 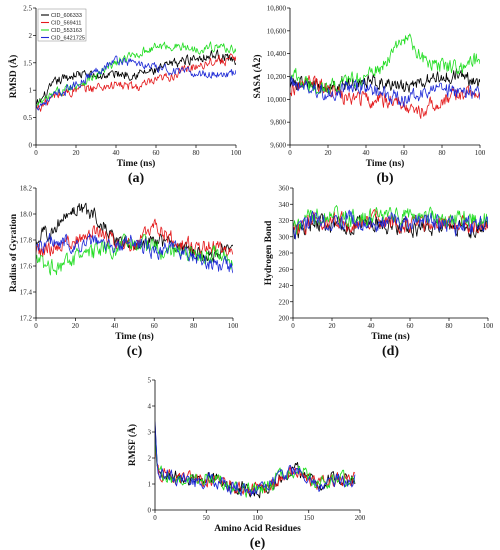 What do you see at coordinates (284, 286) in the screenshot?
I see `y-tick-label: 240` at bounding box center [284, 286].